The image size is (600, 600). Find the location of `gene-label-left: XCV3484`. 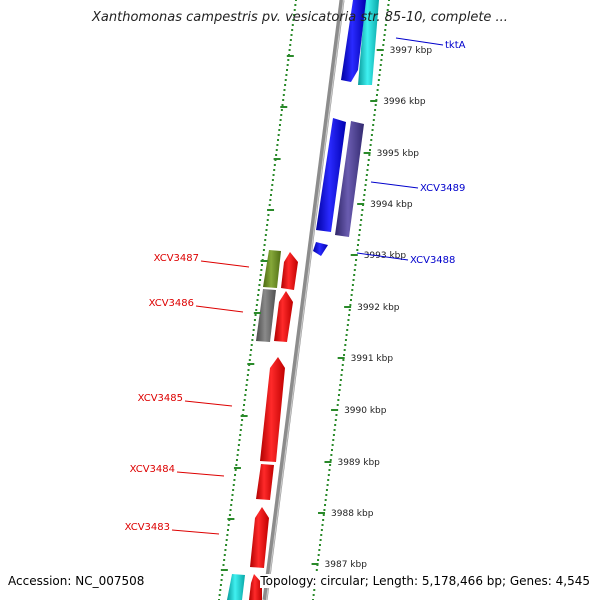

gene-label-left: XCV3484 is located at coordinates (152, 469).